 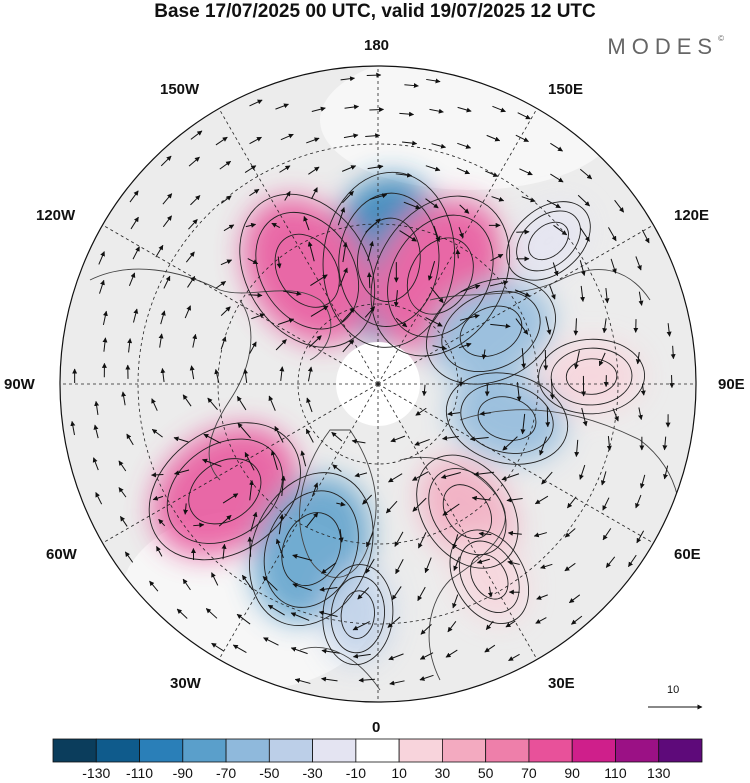 What do you see at coordinates (56, 215) in the screenshot?
I see `lon-label-120w: 120W` at bounding box center [56, 215].